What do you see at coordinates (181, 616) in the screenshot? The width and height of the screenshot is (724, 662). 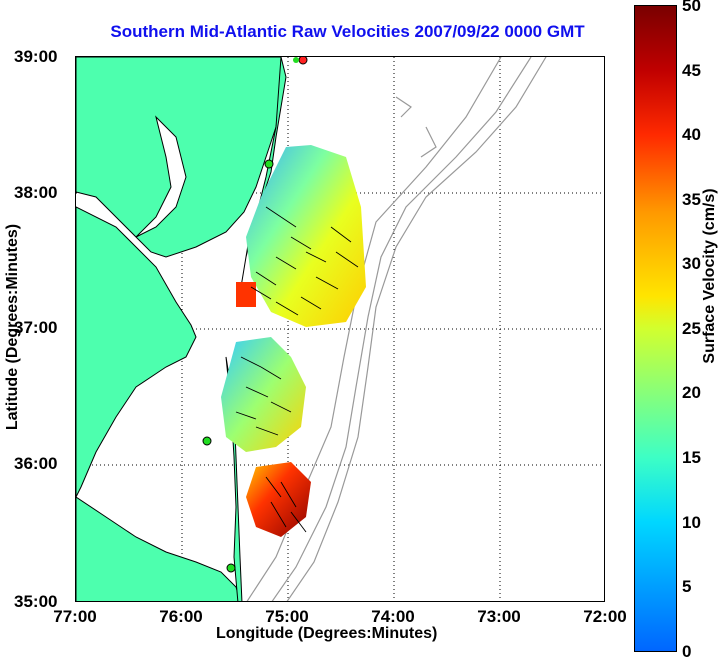 I see `x-tick-76: 76:00` at bounding box center [181, 616].